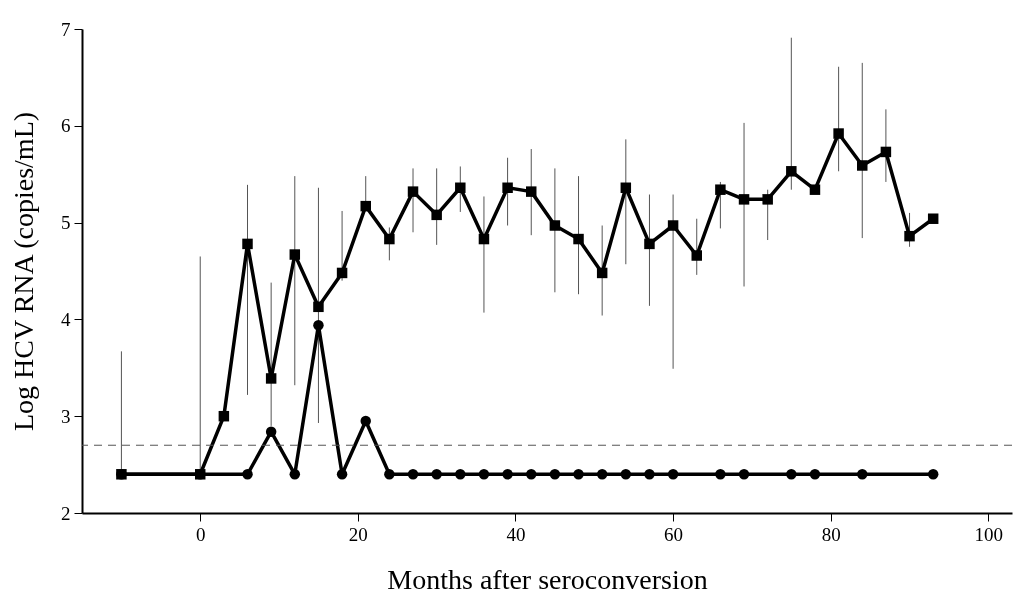  What do you see at coordinates (989, 534) in the screenshot?
I see `x-tick-label: 100` at bounding box center [989, 534].